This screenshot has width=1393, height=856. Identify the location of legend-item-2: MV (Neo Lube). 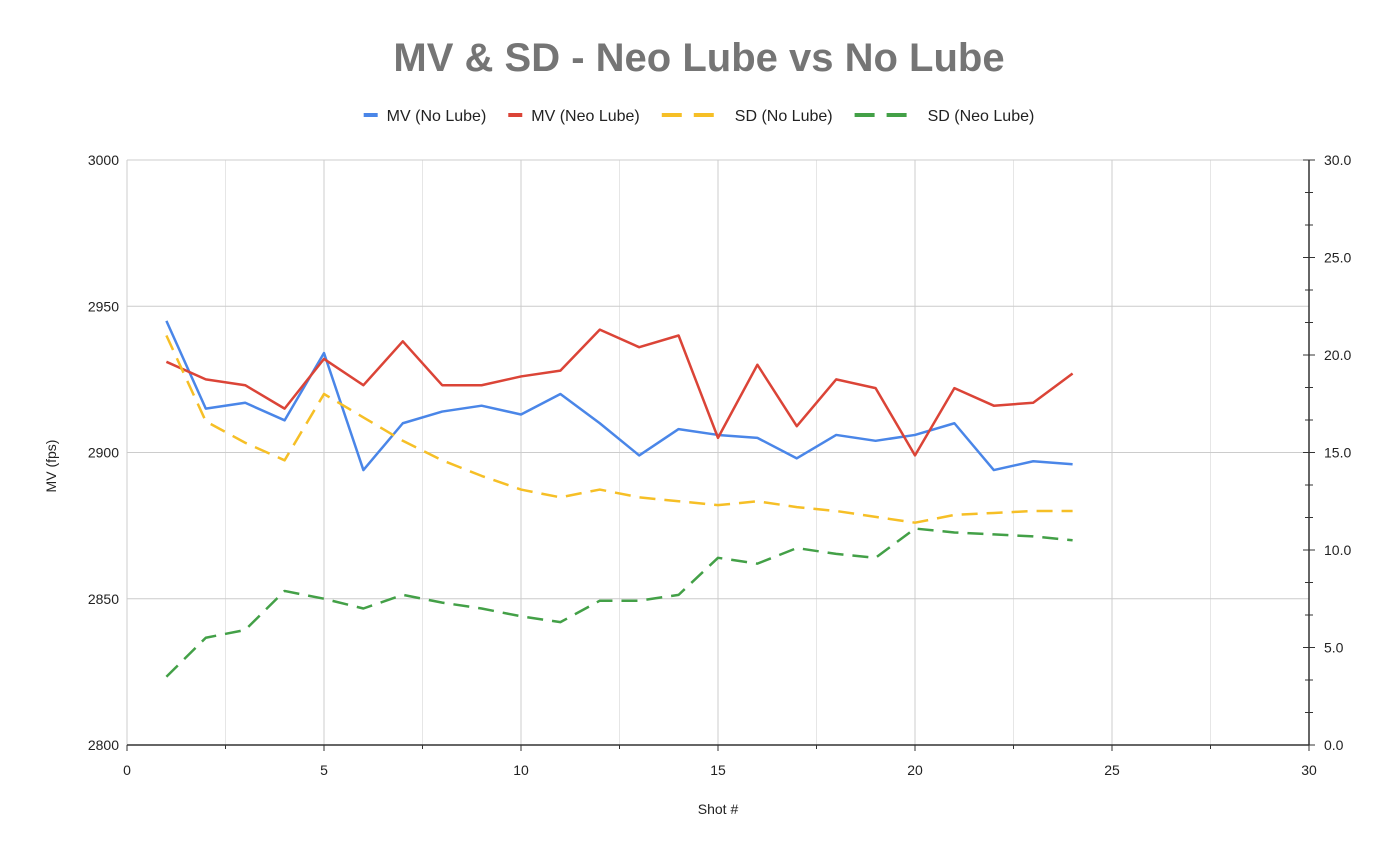
(574, 116).